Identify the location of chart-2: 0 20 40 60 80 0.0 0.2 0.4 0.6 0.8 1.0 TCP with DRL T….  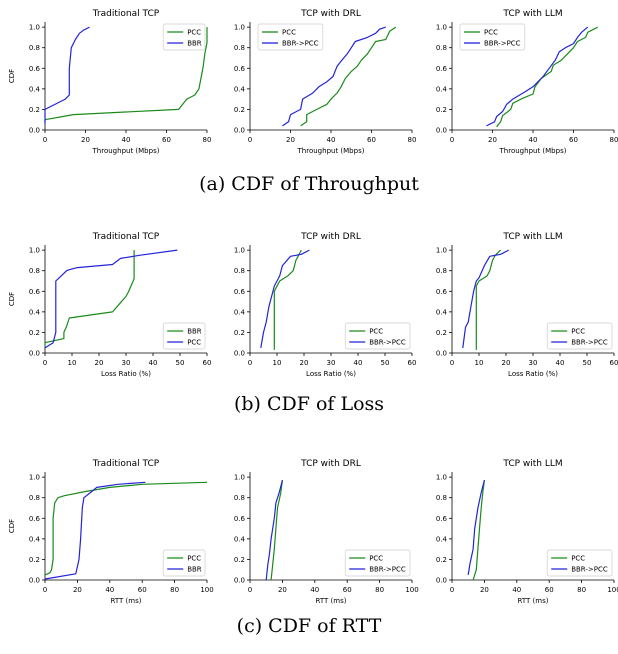
(325, 82).